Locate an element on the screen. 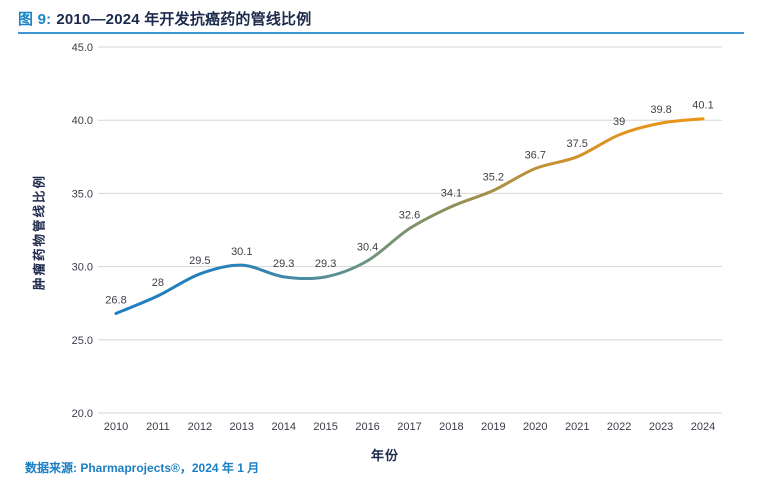 The height and width of the screenshot is (484, 769). y-tick-label: 45.0 is located at coordinates (82, 48).